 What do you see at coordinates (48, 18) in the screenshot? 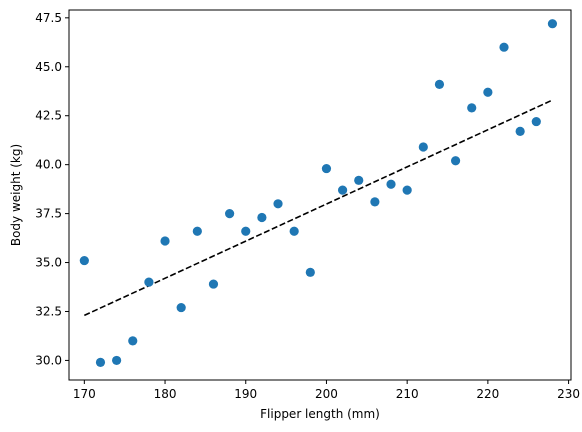
I see `y-tick-label: 47.5` at bounding box center [48, 18].